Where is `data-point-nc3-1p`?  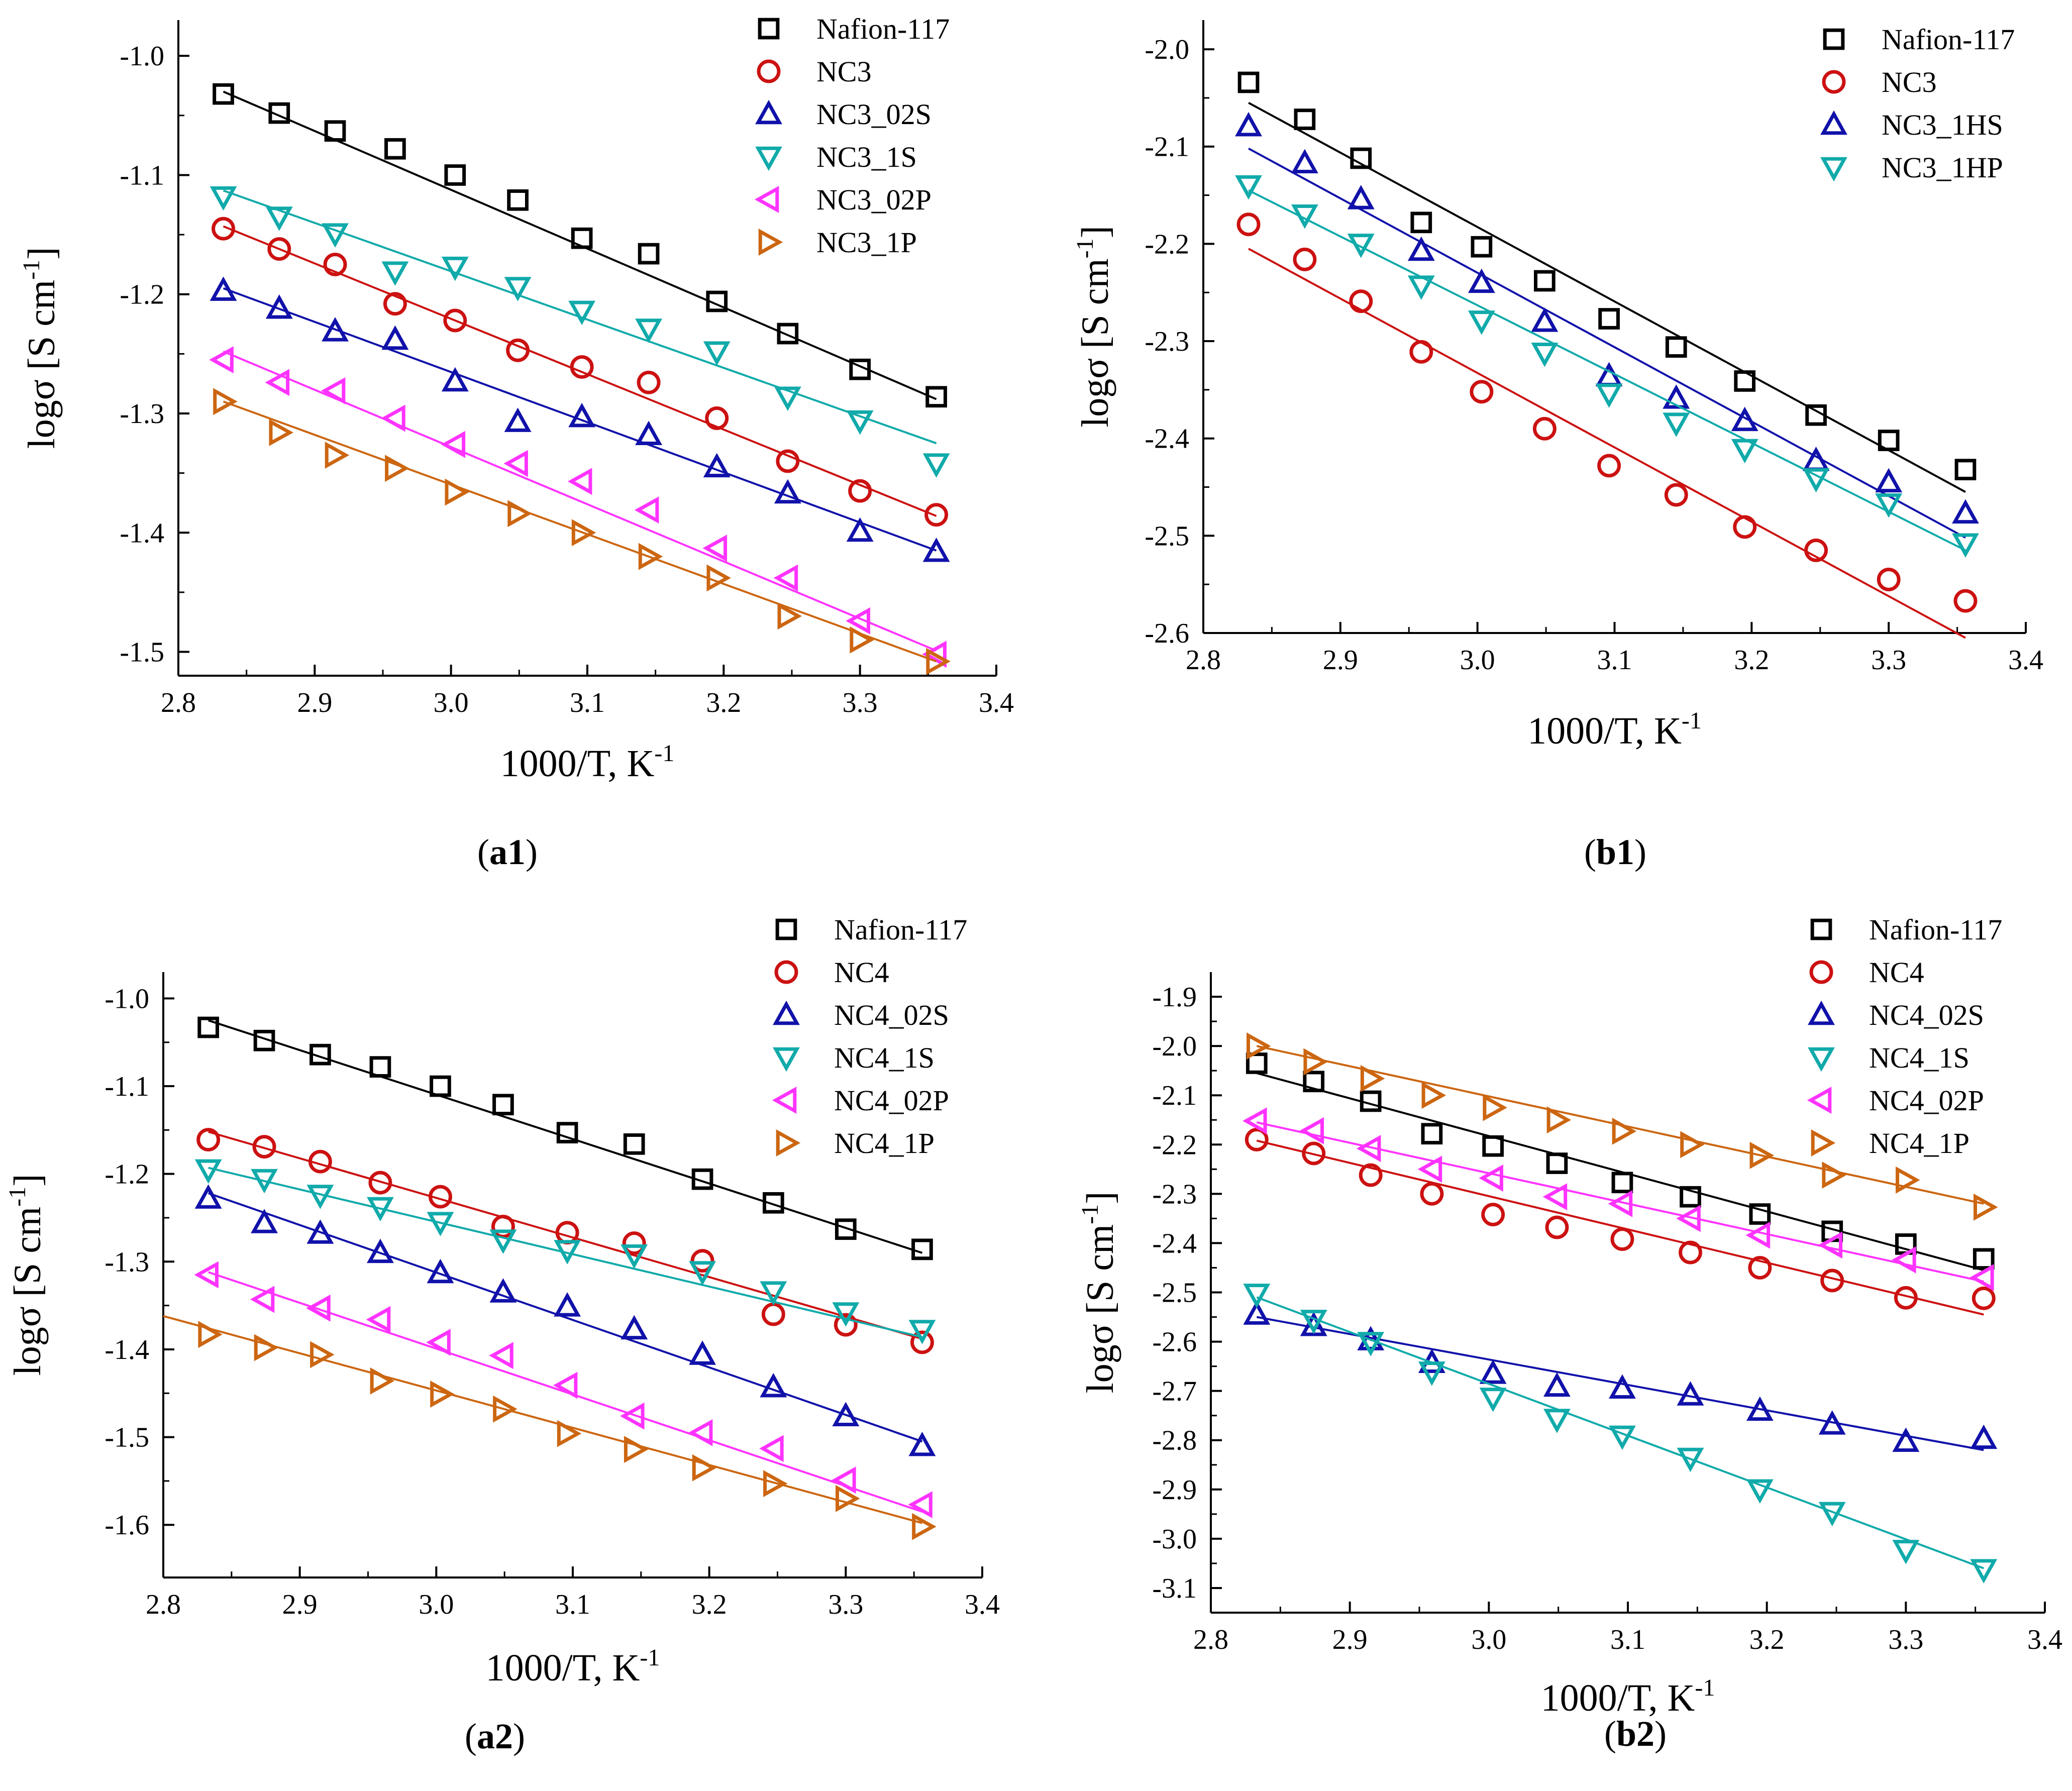
data-point-nc3-1p is located at coordinates (457, 492).